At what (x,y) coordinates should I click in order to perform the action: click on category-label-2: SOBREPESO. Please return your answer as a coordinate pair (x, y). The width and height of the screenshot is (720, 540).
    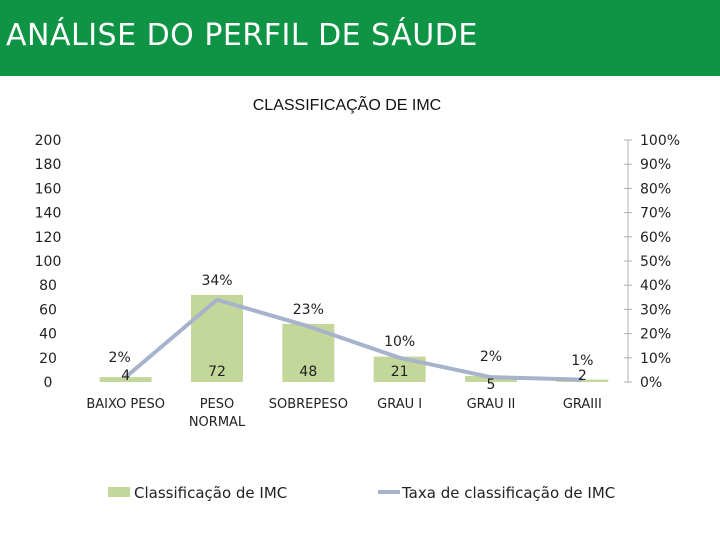
    Looking at the image, I should click on (308, 404).